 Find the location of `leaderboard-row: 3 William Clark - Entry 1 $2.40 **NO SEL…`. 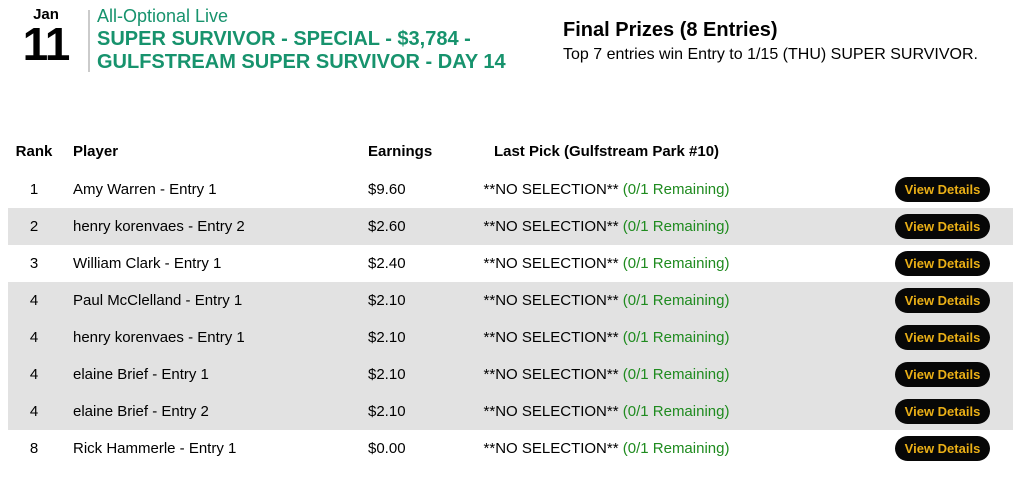

leaderboard-row: 3 William Clark - Entry 1 $2.40 **NO SEL… is located at coordinates (510, 263).